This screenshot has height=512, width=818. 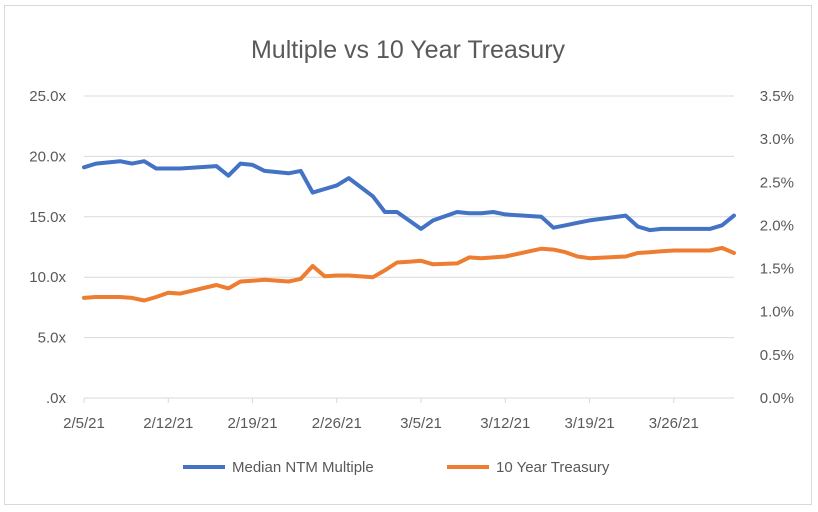 I want to click on left-tick-label: 10.0x, so click(x=47, y=277).